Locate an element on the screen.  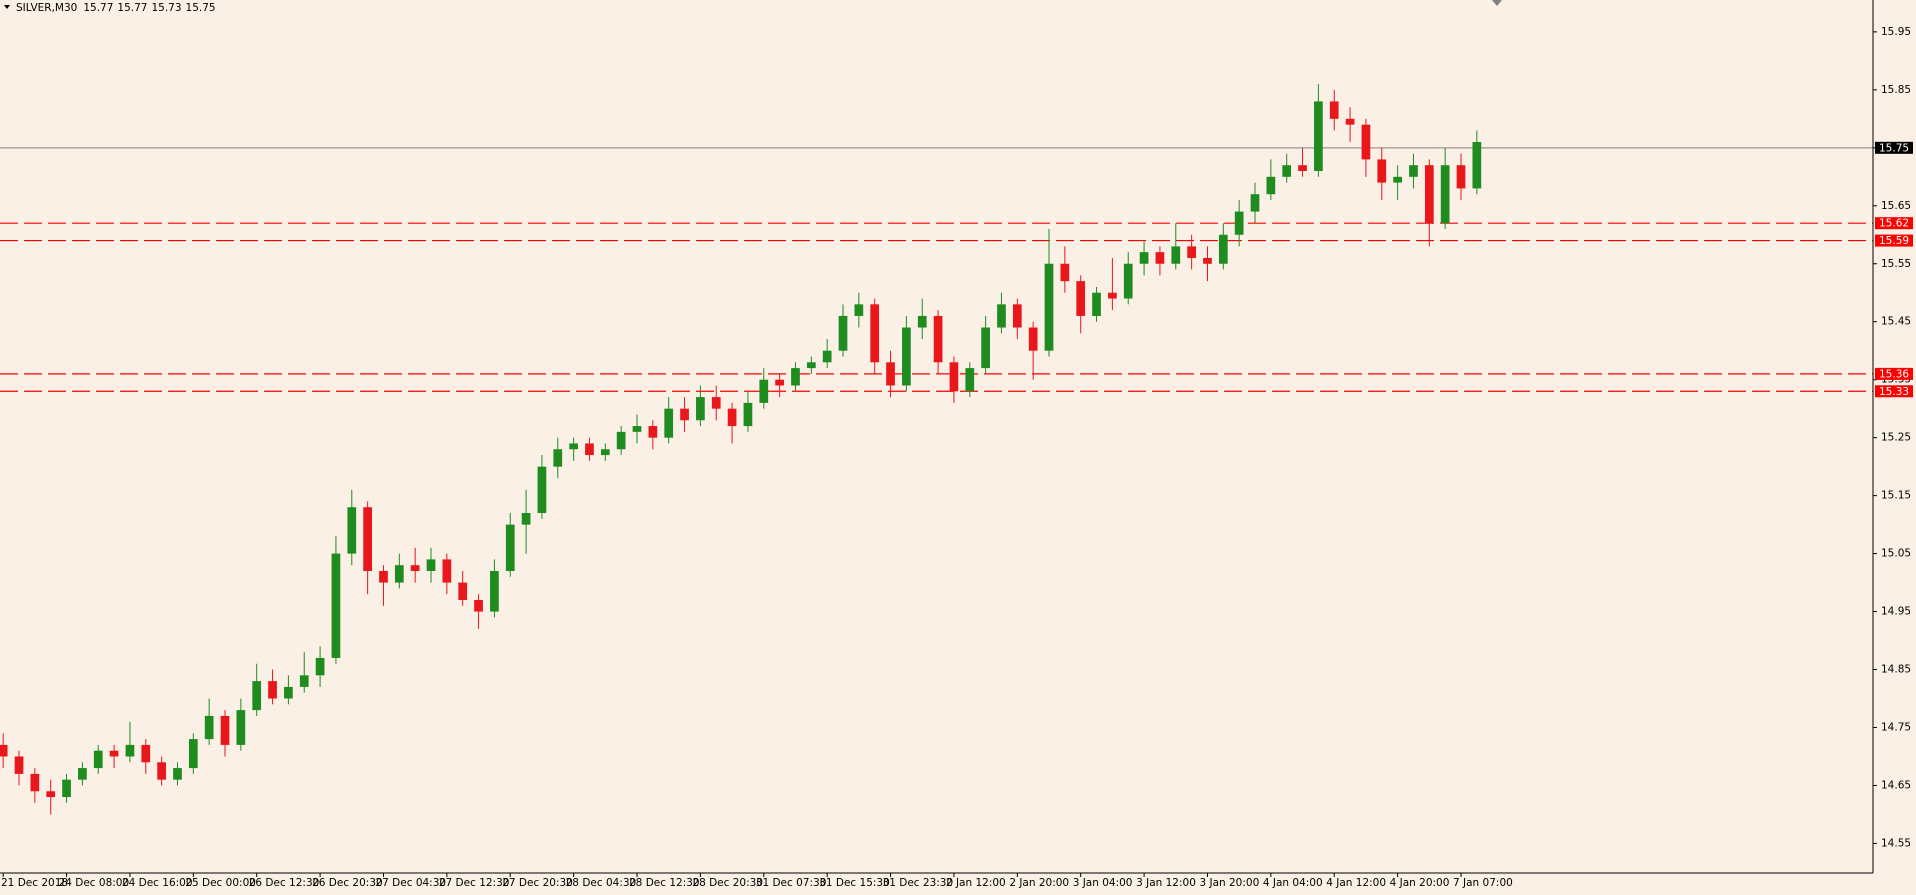
x-tick-label: 28 Dec 12:30 is located at coordinates (664, 883).